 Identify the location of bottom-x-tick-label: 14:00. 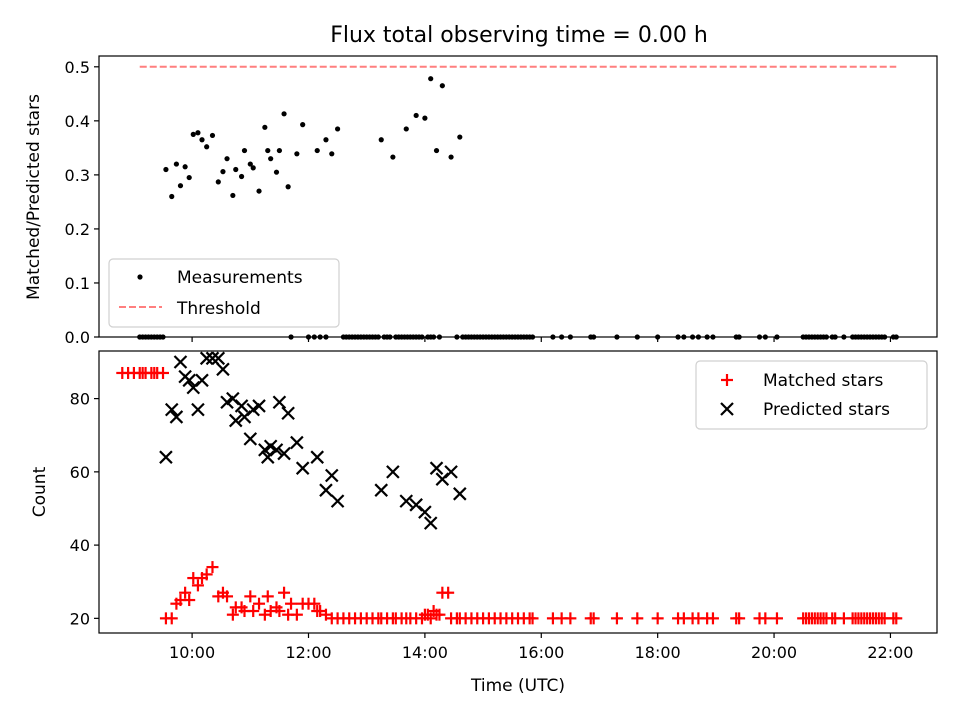
(425, 652).